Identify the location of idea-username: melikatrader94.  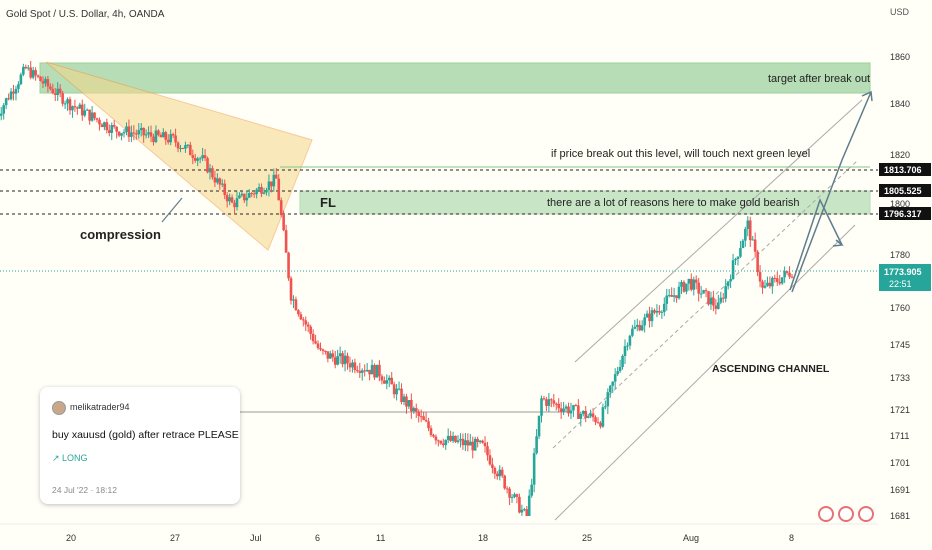
(100, 407).